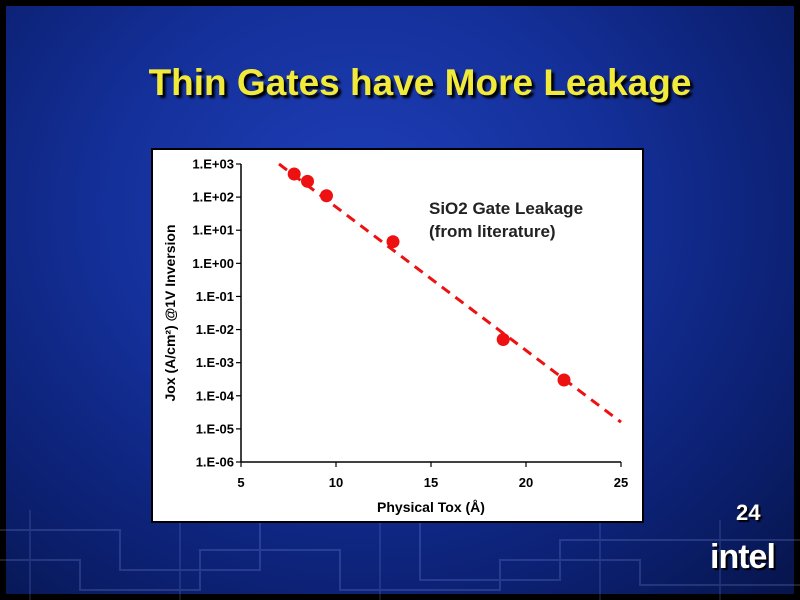 This screenshot has width=800, height=600. What do you see at coordinates (213, 230) in the screenshot?
I see `y-tick-label: 1.E+01` at bounding box center [213, 230].